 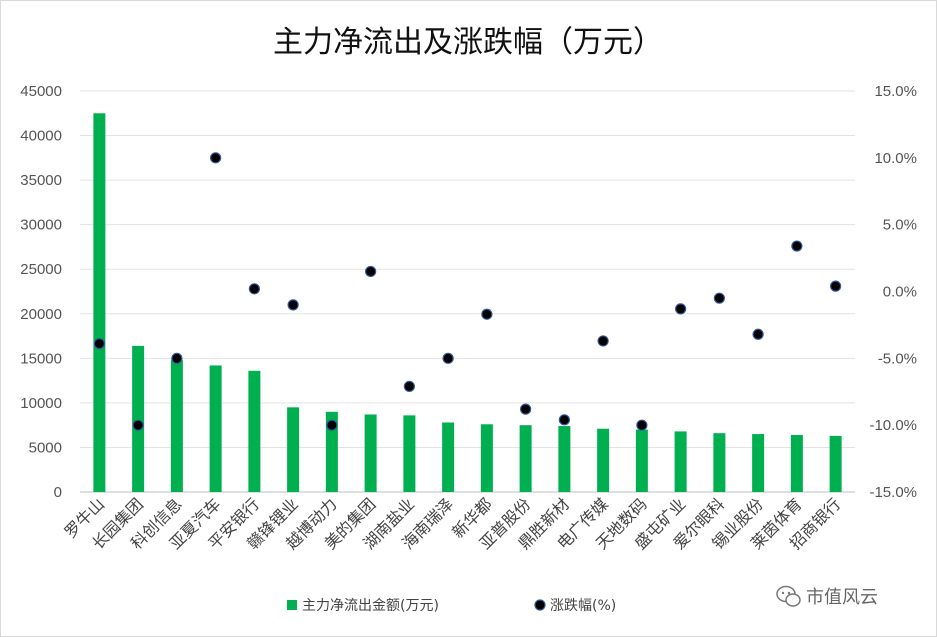 I want to click on y-right-tick-label: 15.0%, so click(x=895, y=91).